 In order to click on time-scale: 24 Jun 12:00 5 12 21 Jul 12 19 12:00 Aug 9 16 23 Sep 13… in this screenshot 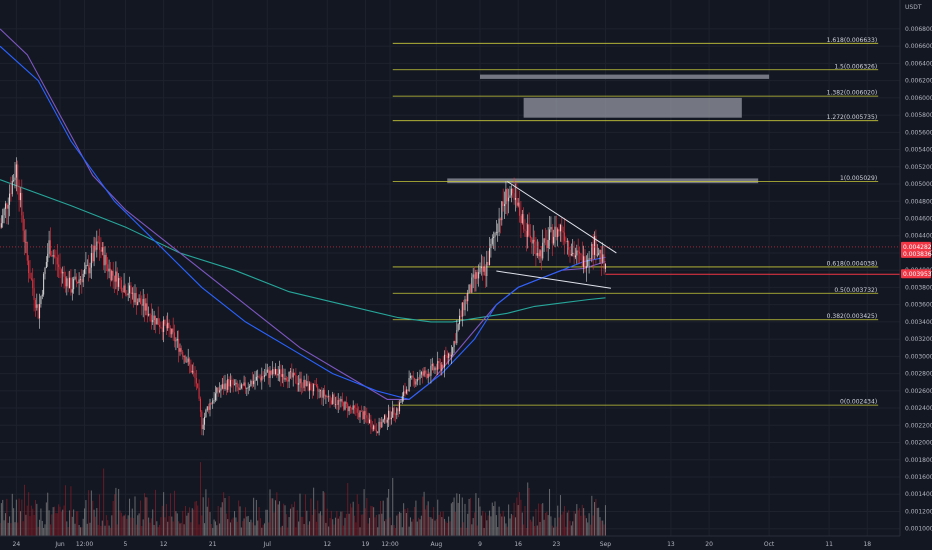, I will do `click(442, 544)`.